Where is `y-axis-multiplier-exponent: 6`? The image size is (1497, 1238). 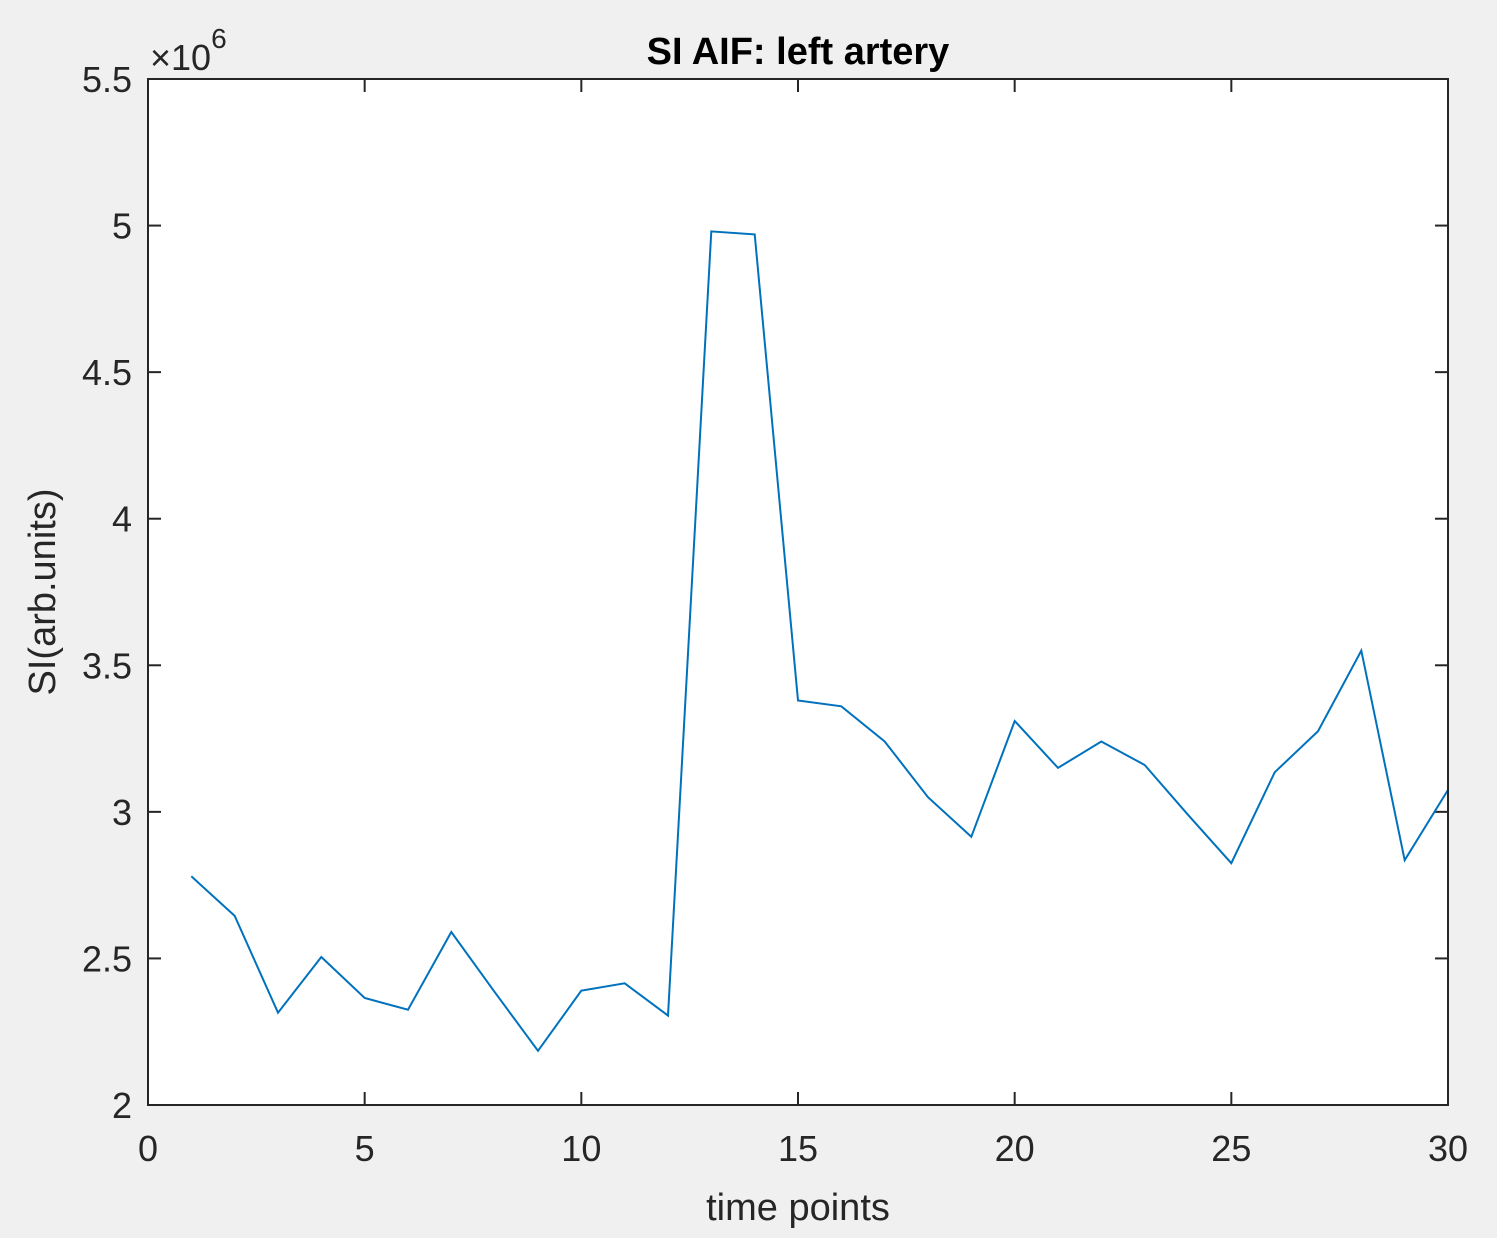
y-axis-multiplier-exponent: 6 is located at coordinates (219, 38).